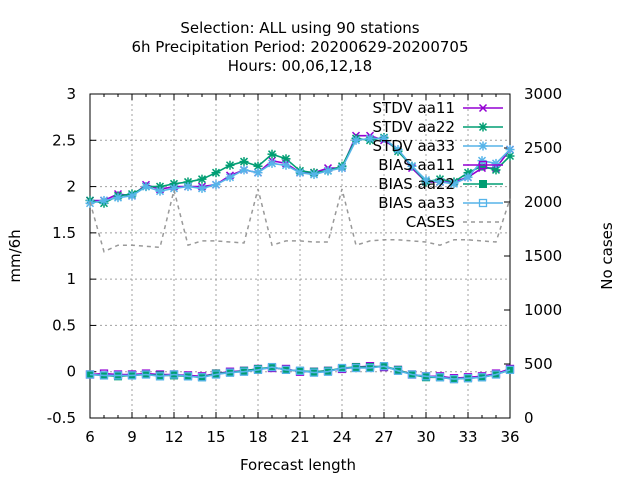  I want to click on y-tick-label: 3, so click(71, 94).